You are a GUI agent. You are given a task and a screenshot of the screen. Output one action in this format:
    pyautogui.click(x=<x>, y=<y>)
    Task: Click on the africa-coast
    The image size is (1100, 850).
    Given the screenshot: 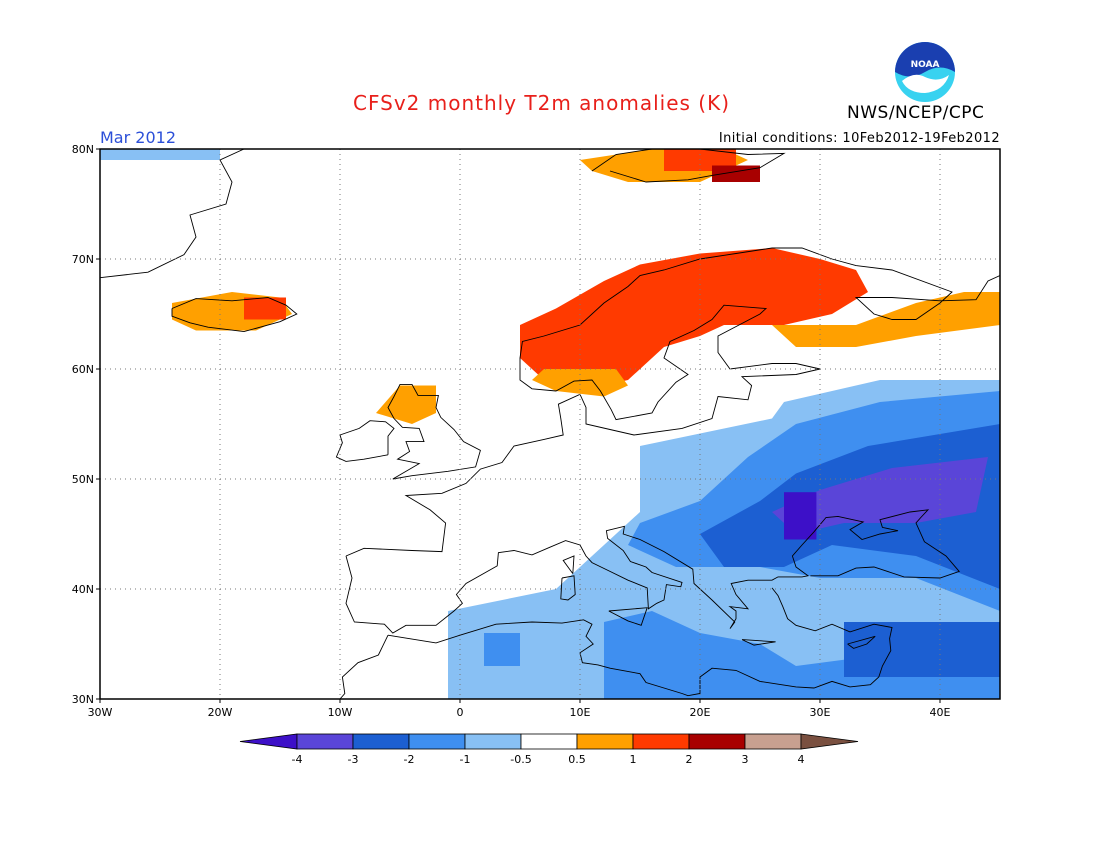 What is the action you would take?
    pyautogui.click(x=535, y=656)
    